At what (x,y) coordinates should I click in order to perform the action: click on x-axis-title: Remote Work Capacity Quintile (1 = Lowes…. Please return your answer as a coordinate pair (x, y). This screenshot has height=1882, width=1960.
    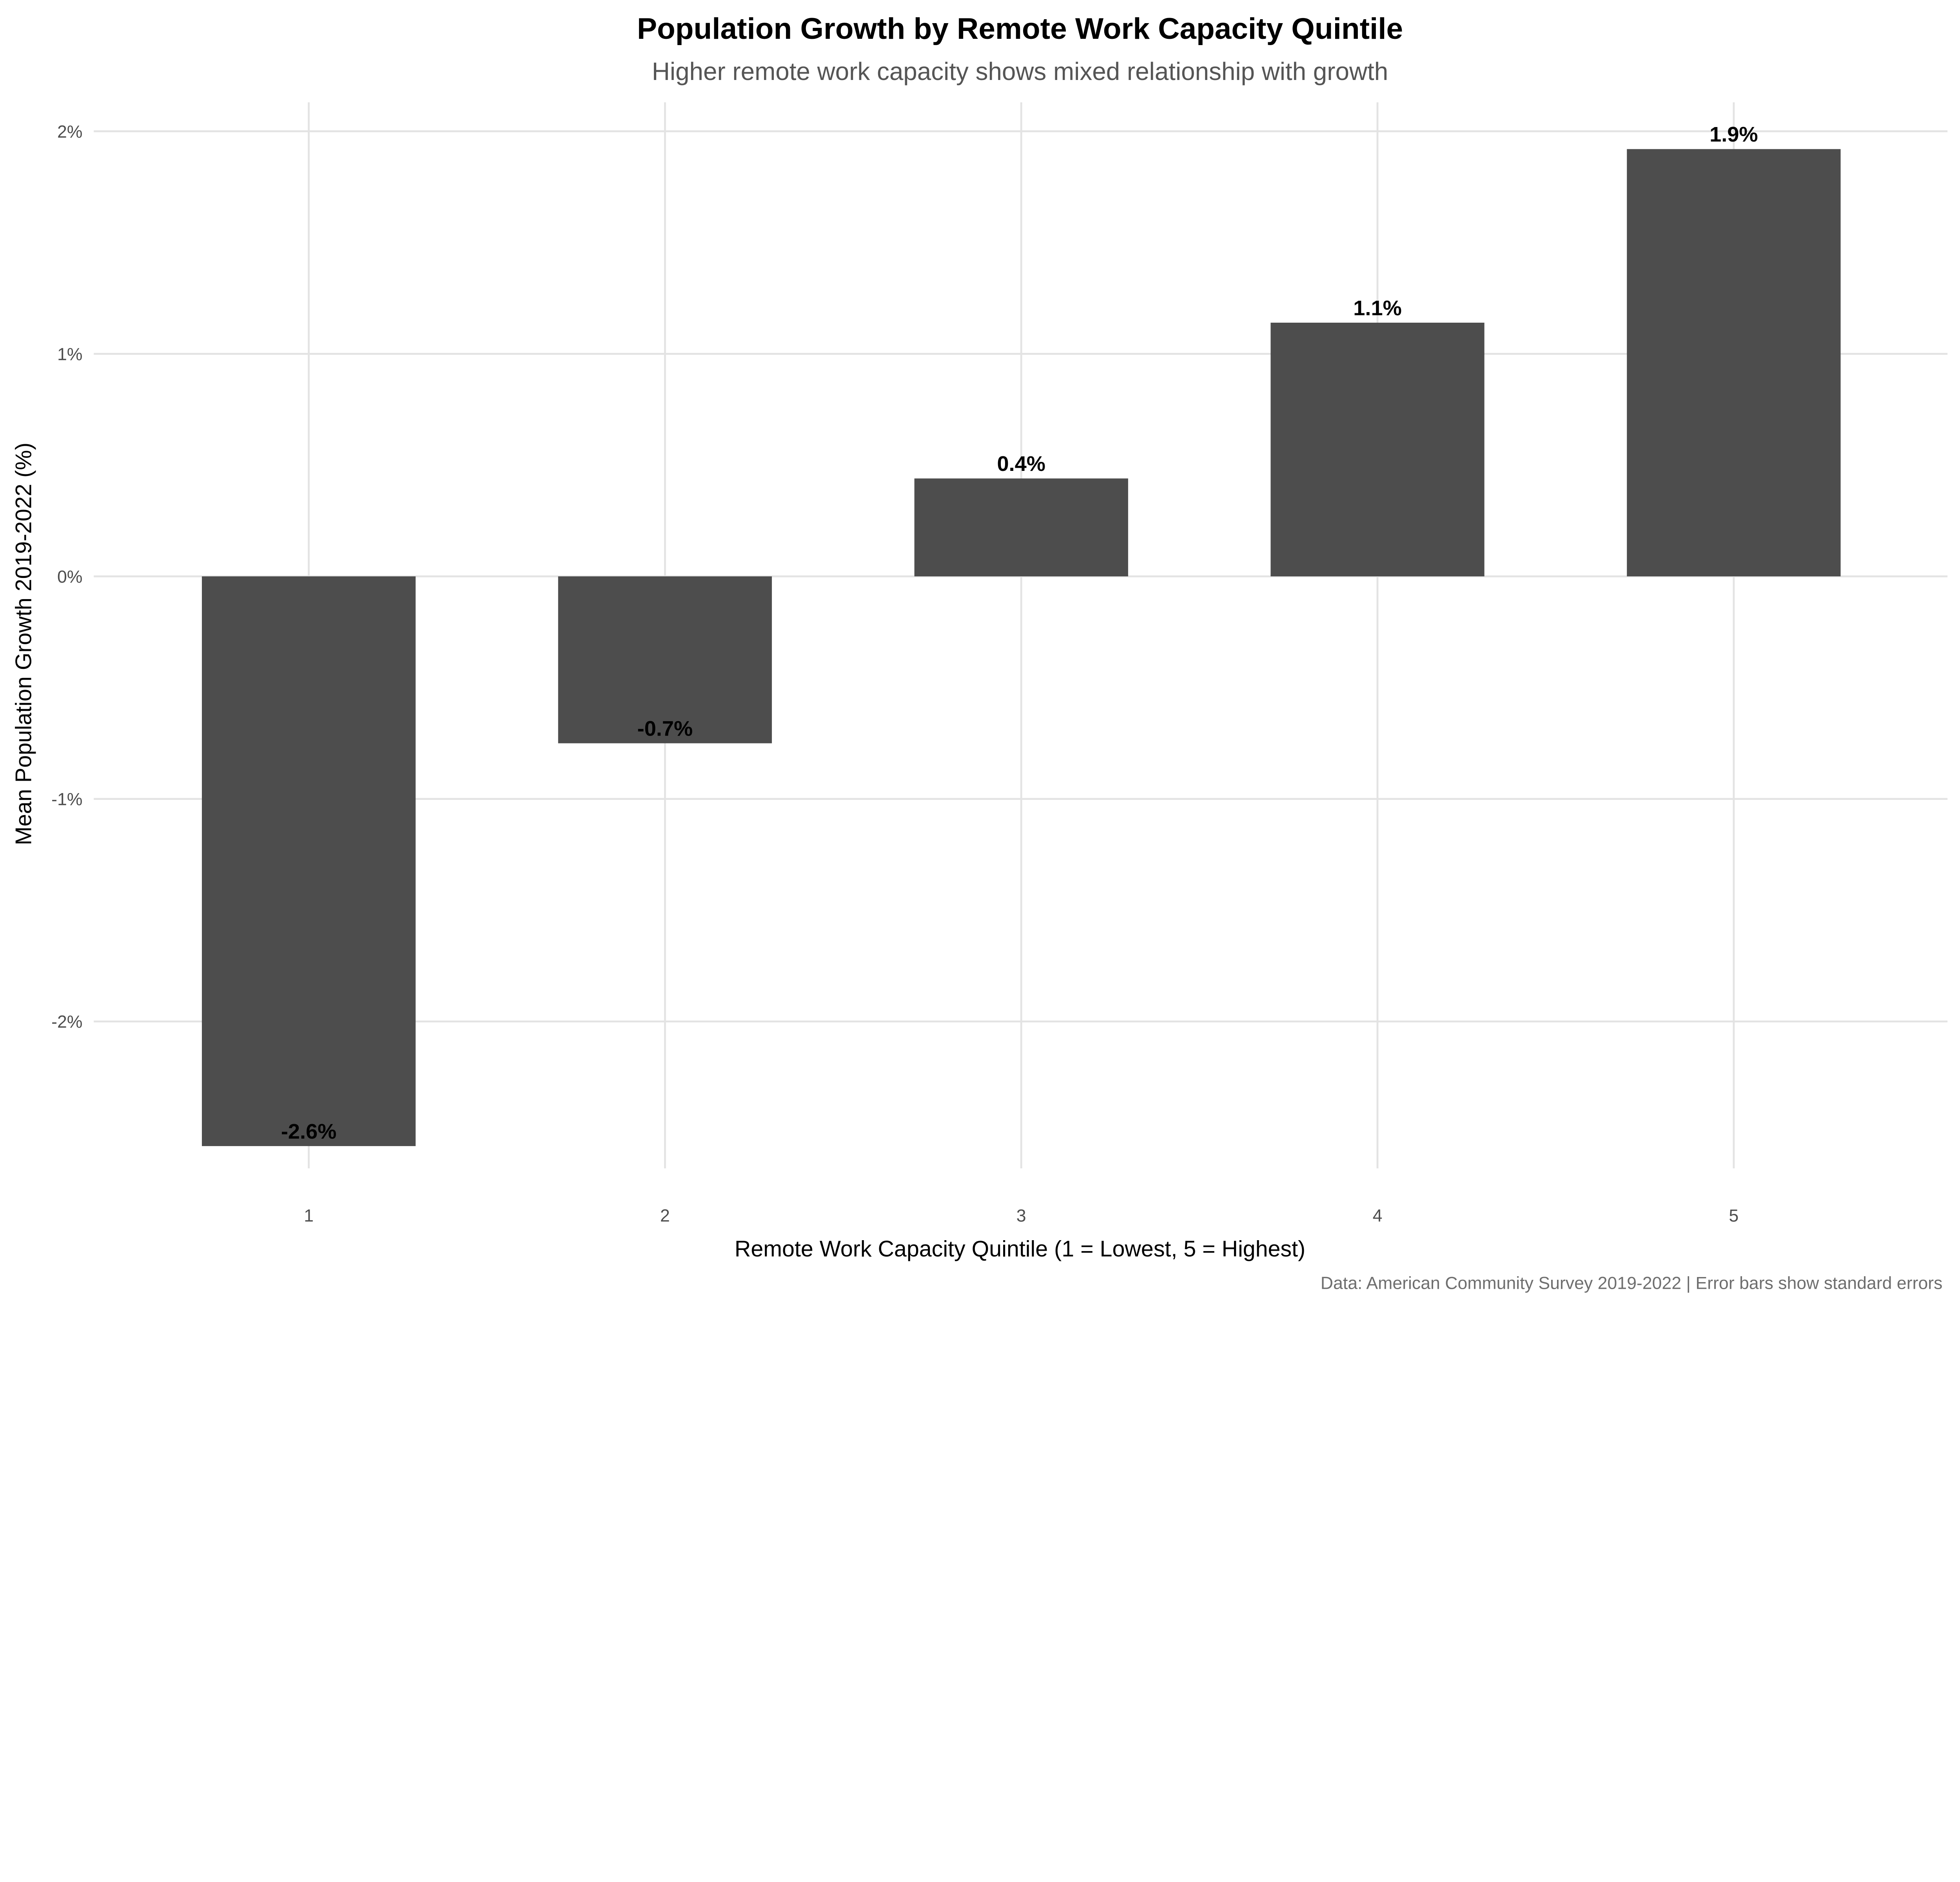
    Looking at the image, I should click on (1020, 1249).